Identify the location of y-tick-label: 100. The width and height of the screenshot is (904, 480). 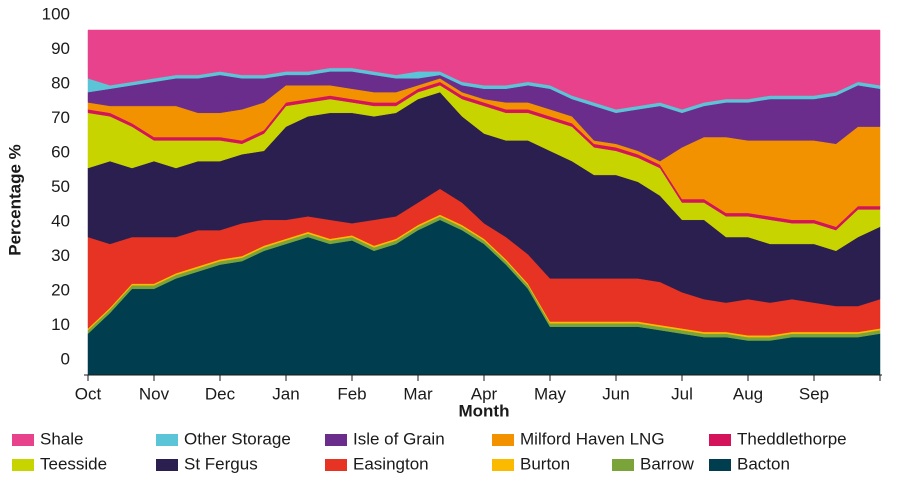
(56, 13).